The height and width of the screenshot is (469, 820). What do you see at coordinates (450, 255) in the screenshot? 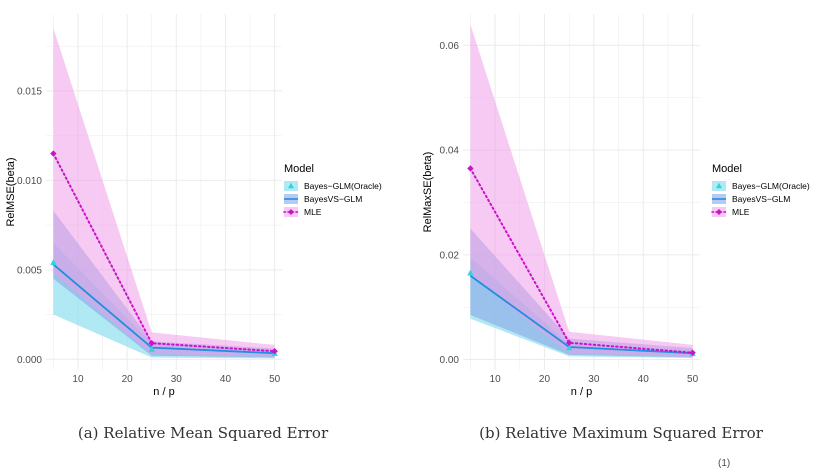
I see `y-tick-label: 0.02` at bounding box center [450, 255].